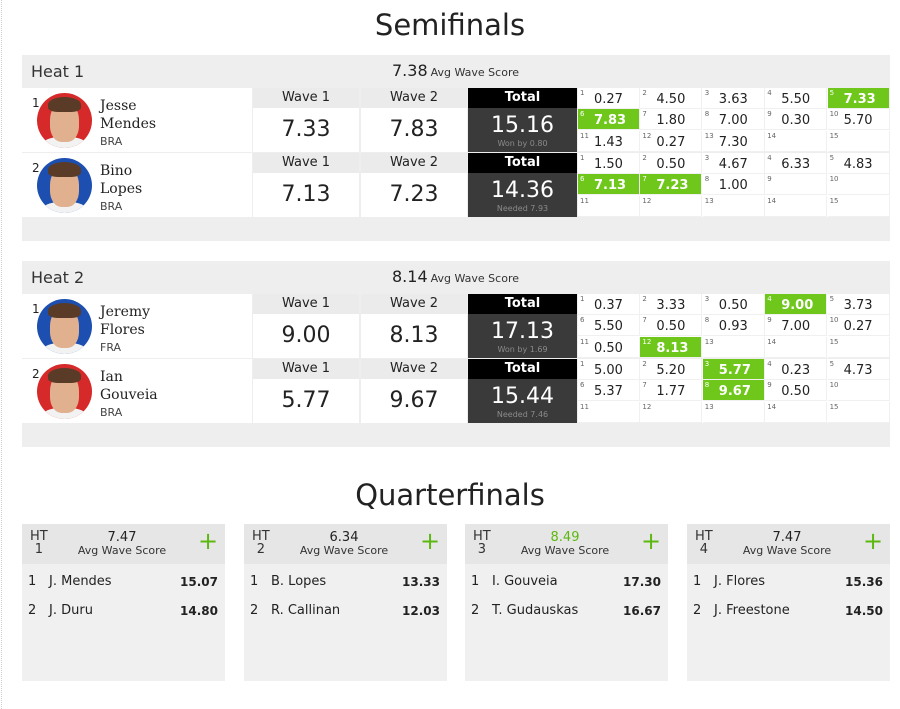  I want to click on wave-cell: 10 0.27, so click(858, 326).